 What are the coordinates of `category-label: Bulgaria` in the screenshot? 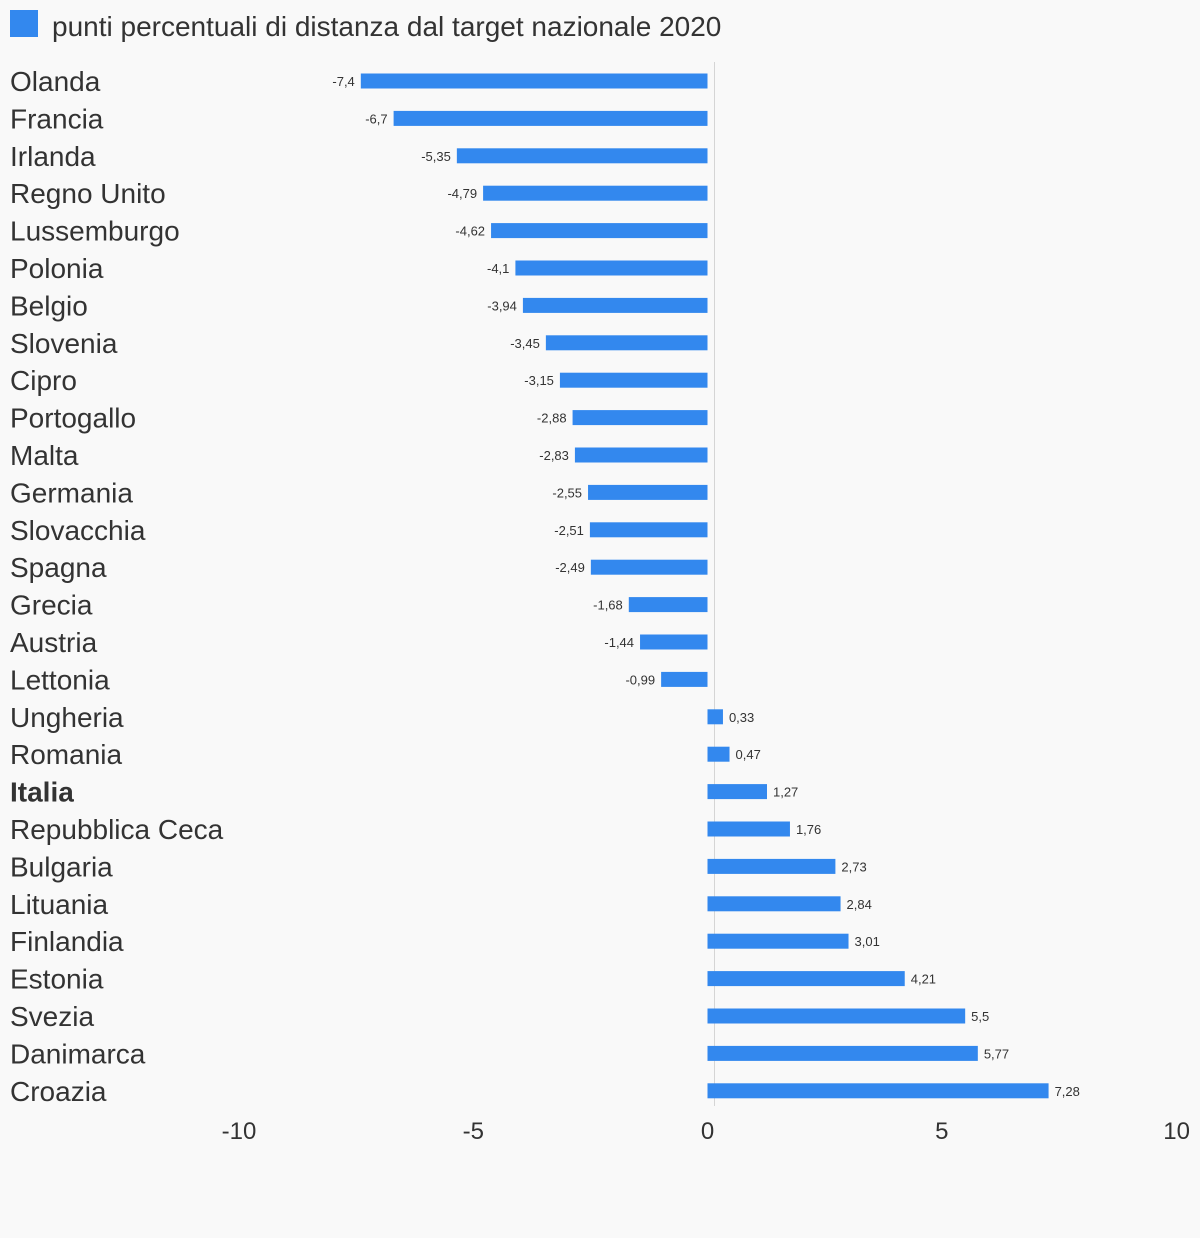 It's located at (61, 866).